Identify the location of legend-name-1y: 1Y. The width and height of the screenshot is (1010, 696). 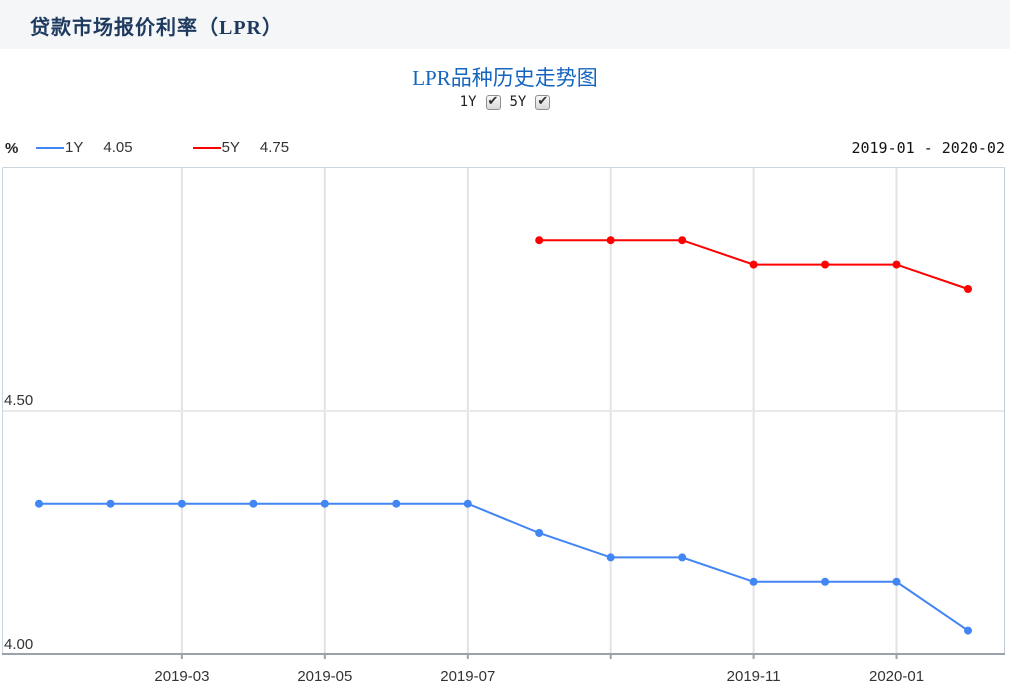
(74, 147).